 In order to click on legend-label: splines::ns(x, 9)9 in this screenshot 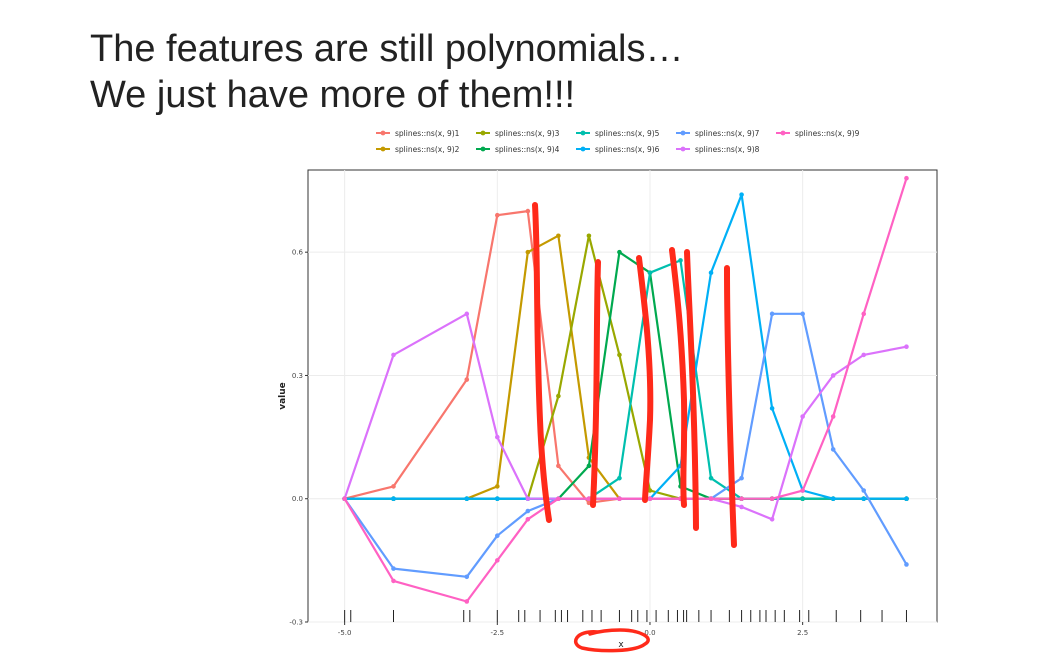, I will do `click(827, 133)`.